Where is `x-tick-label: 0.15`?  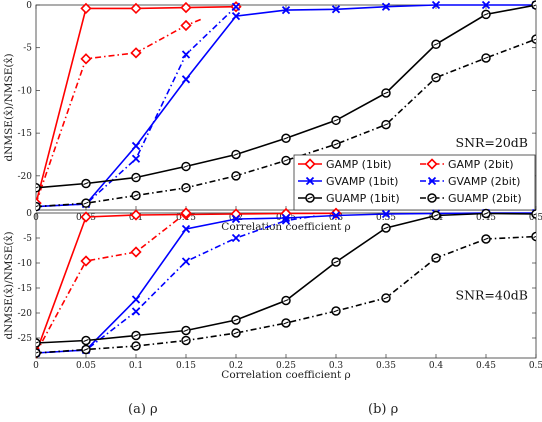 x-tick-label: 0.15 is located at coordinates (186, 366).